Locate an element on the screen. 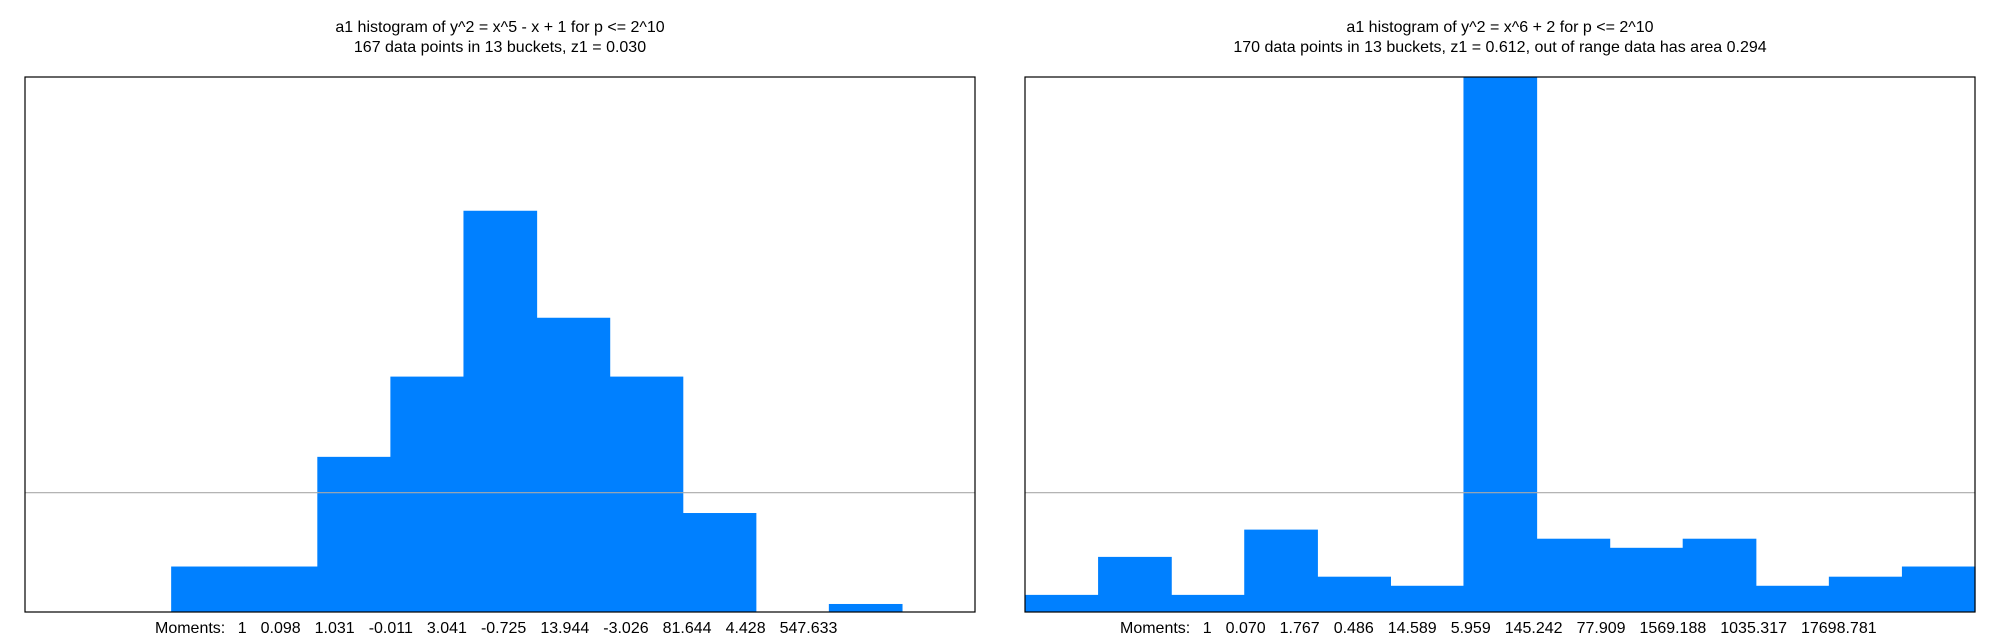 The image size is (2000, 640). moment-value: 17698.781 is located at coordinates (1838, 628).